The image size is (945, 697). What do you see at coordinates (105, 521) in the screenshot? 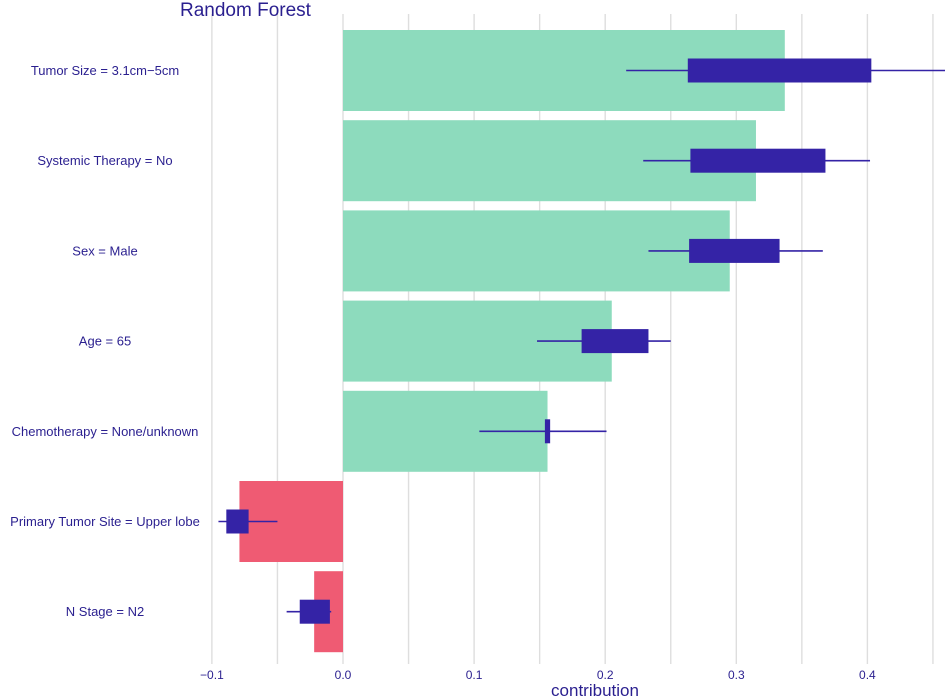
I see `category-label: Primary Tumor Site = Upper lobe` at bounding box center [105, 521].